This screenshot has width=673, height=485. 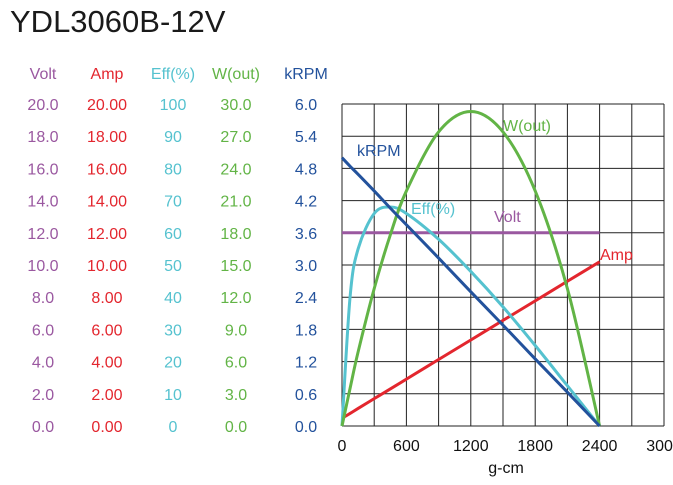 What do you see at coordinates (173, 105) in the screenshot?
I see `y-tick-label-eff: 100` at bounding box center [173, 105].